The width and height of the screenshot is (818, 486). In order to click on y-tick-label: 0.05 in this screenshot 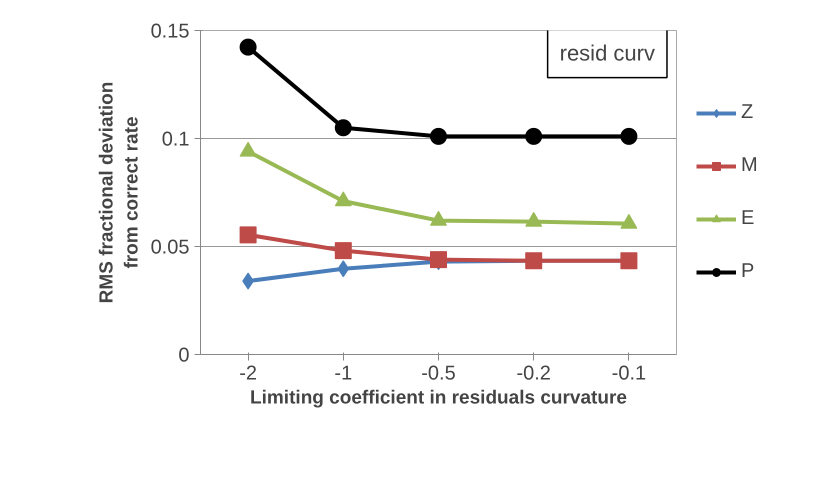, I will do `click(170, 247)`.